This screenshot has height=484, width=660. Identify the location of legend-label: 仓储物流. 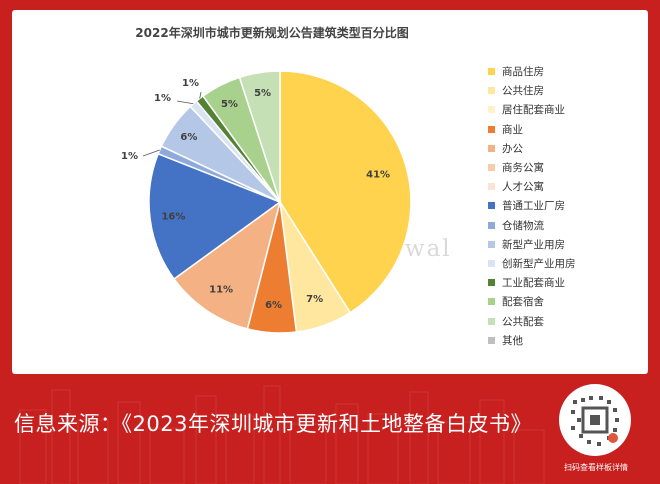
(523, 225).